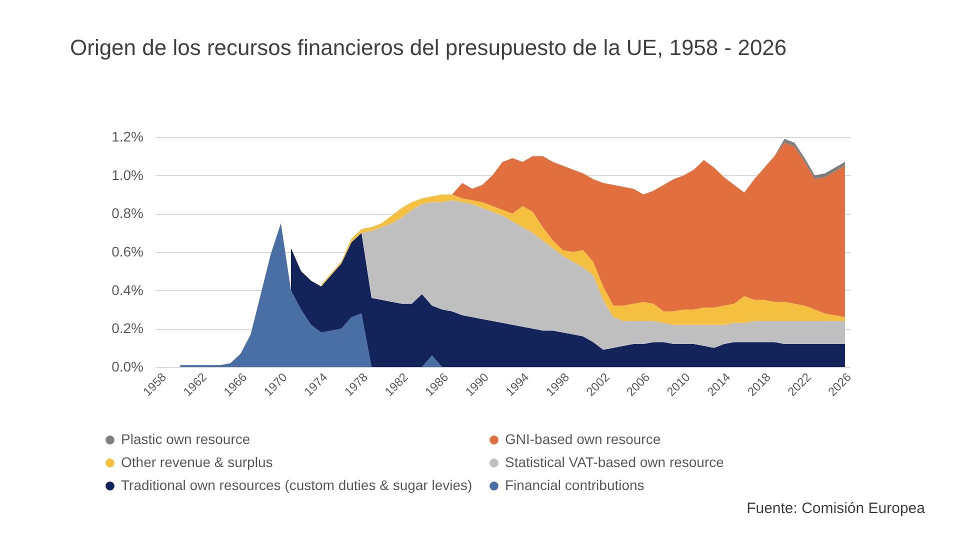 This screenshot has width=960, height=540. What do you see at coordinates (836, 508) in the screenshot?
I see `source-note: Fuente: Comisión Europea` at bounding box center [836, 508].